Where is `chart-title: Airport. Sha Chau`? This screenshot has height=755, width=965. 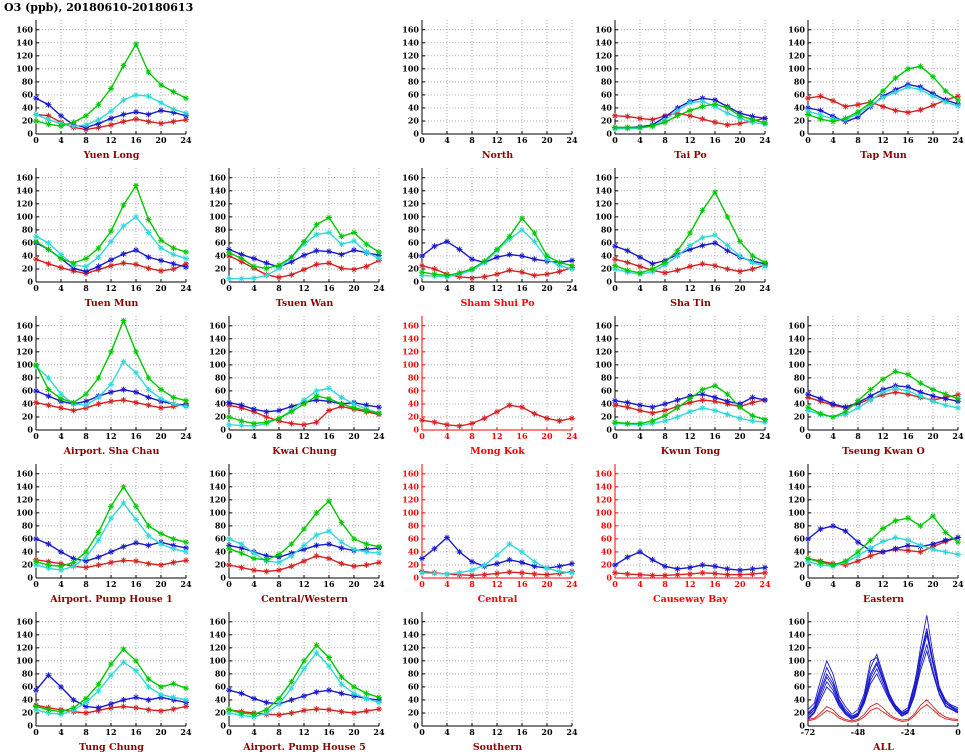
chart-title: Airport. Sha Chau is located at coordinates (111, 451).